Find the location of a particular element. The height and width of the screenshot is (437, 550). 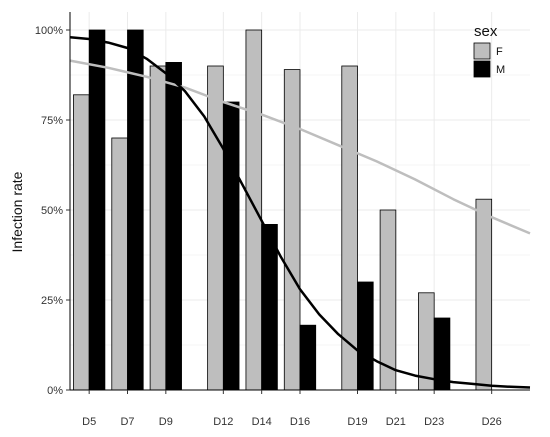

bar-m-d12 is located at coordinates (231, 246).